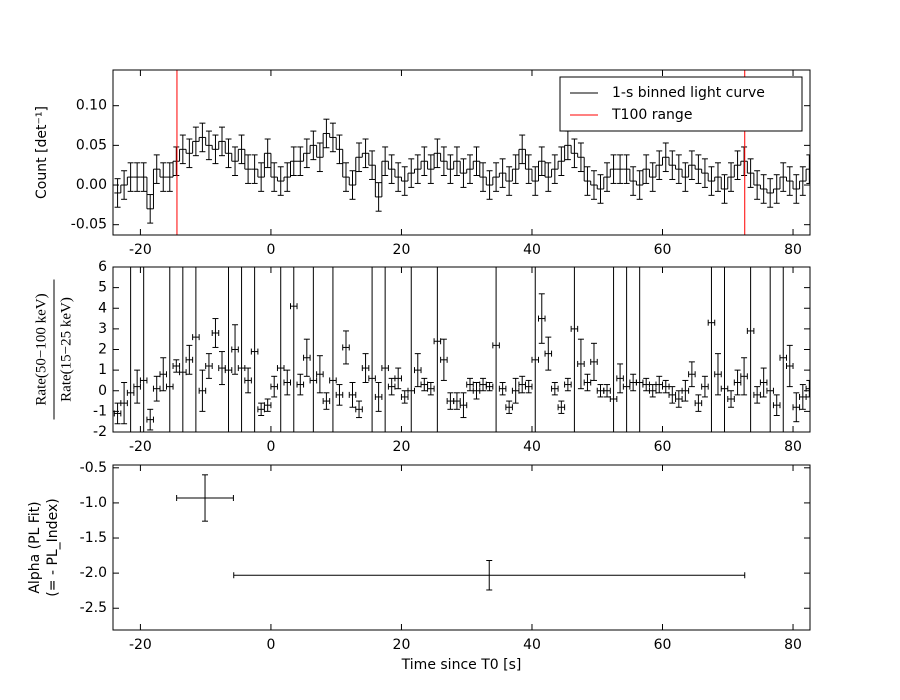 The image size is (900, 700). Describe the element at coordinates (102, 267) in the screenshot. I see `y-tick-label: 6` at that location.